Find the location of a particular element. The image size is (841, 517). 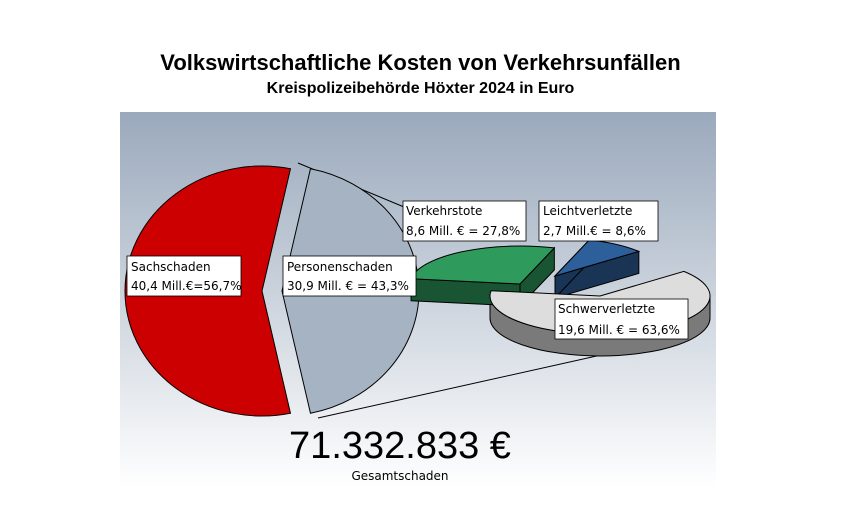

data-label-leichtverletzte: Leichtverletzte 2,7 Mill.€ = 8,6% is located at coordinates (598, 221).